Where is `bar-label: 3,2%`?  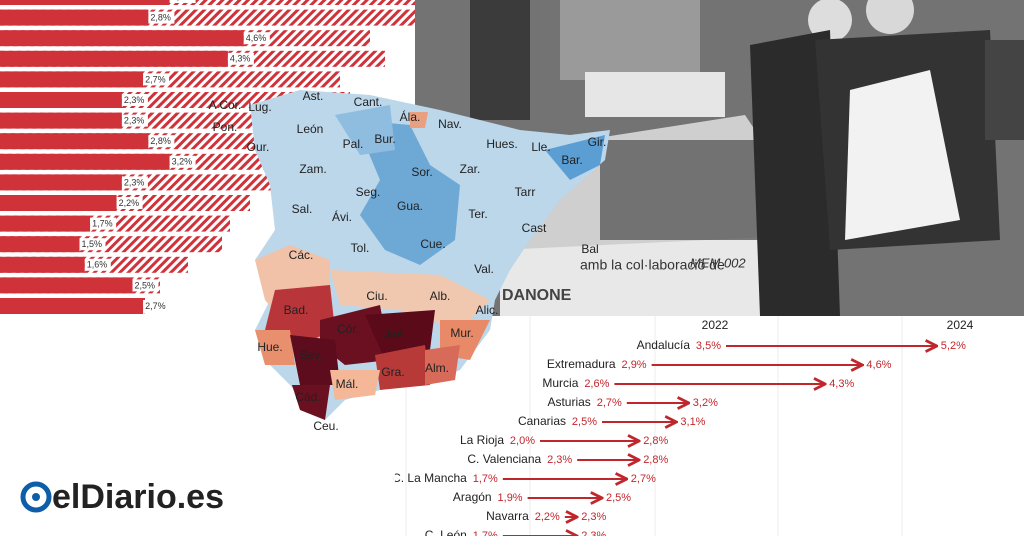 bar-label: 3,2% is located at coordinates (182, 162).